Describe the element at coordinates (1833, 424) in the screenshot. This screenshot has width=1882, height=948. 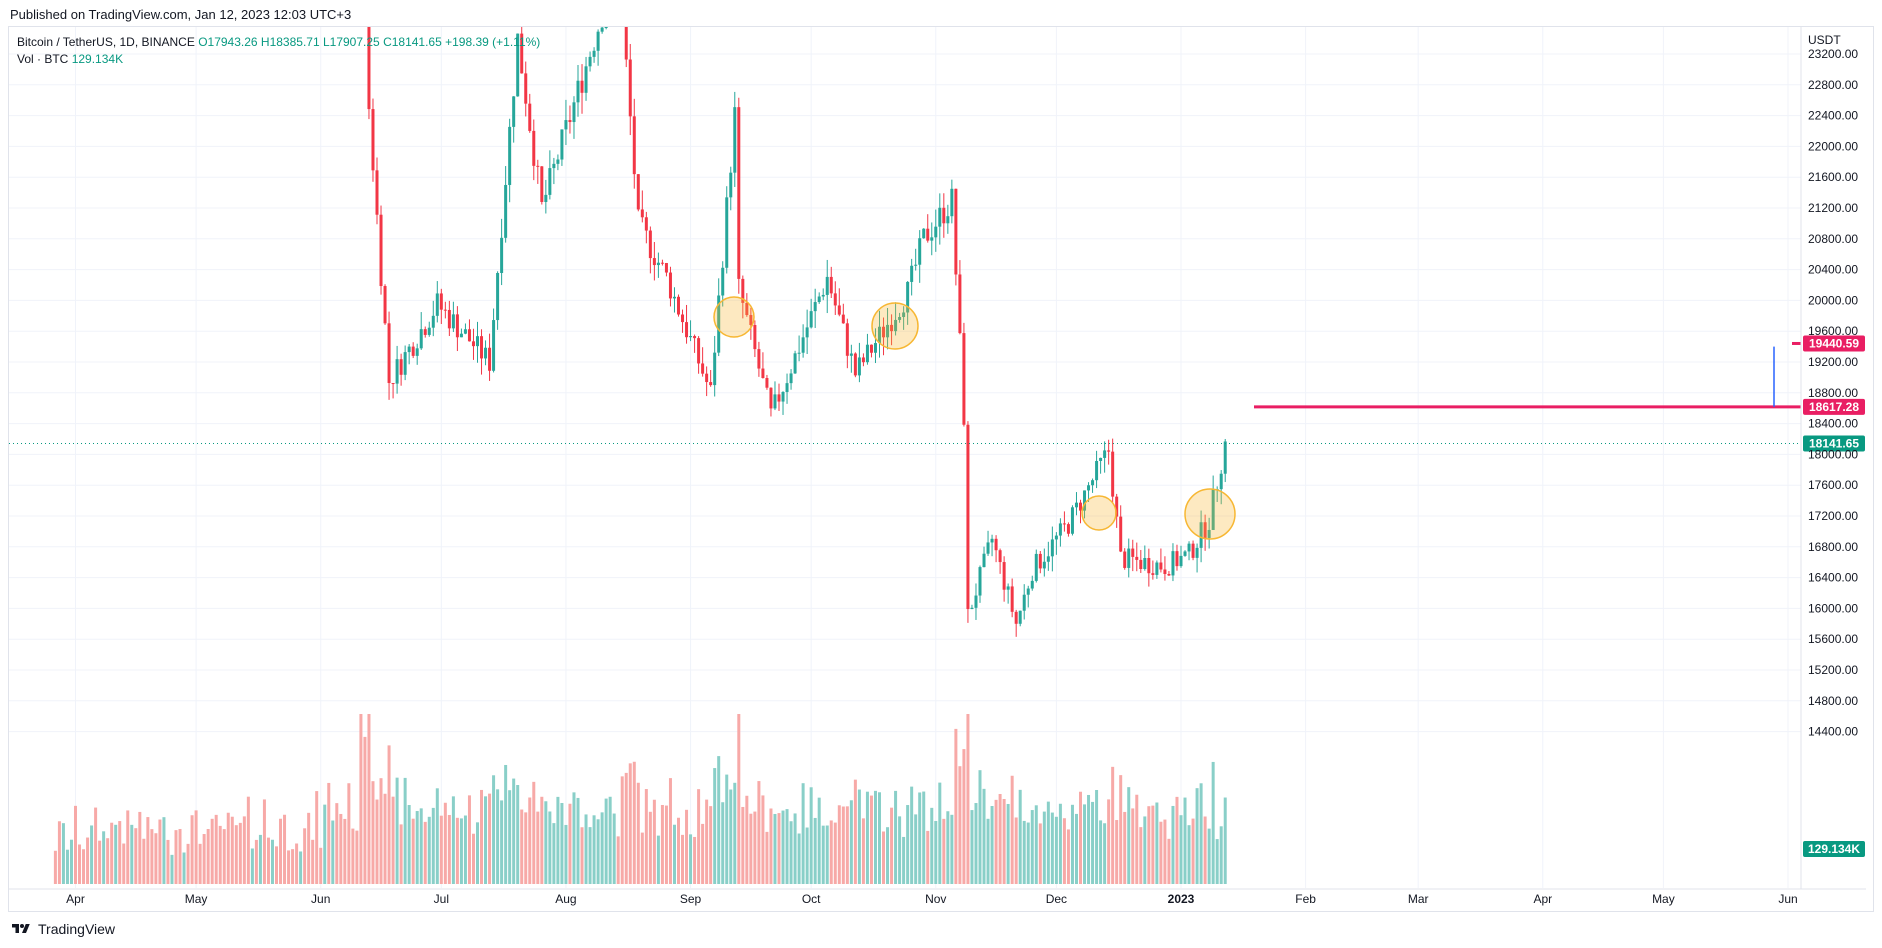
I see `y-tick-label: 18400.00` at that location.